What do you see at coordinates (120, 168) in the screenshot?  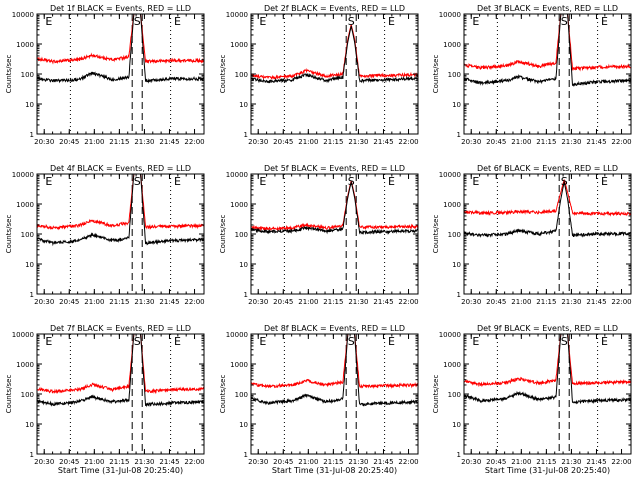 I see `panel-title: Det 4f BLACK = Events, RED = LLD` at bounding box center [120, 168].